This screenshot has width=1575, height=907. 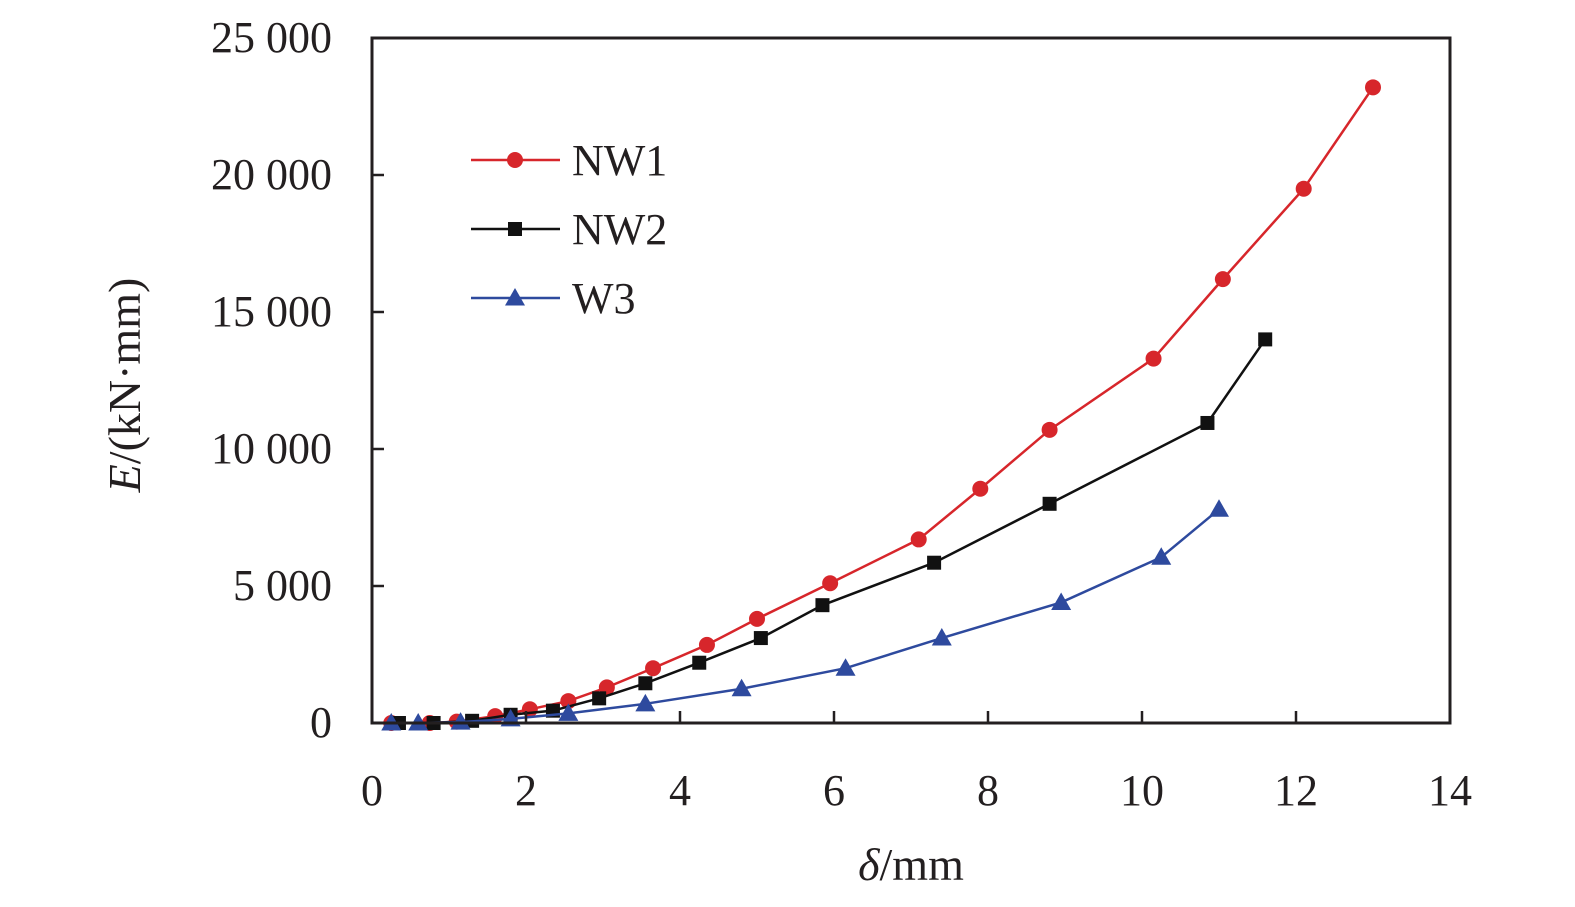 What do you see at coordinates (124, 478) in the screenshot?
I see `y-axis-title-symbol: E` at bounding box center [124, 478].